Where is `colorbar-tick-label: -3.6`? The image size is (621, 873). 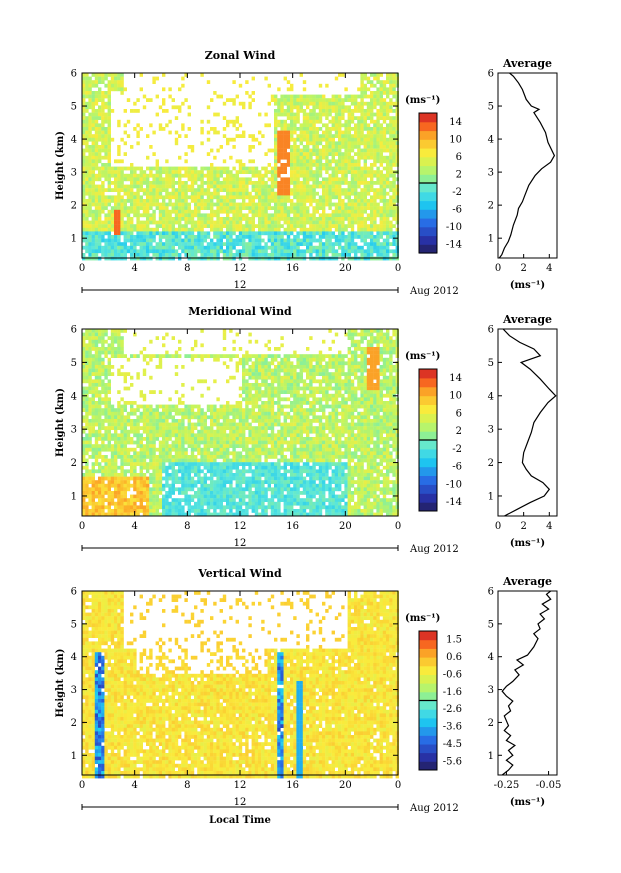 colorbar-tick-label: -3.6 is located at coordinates (452, 727).